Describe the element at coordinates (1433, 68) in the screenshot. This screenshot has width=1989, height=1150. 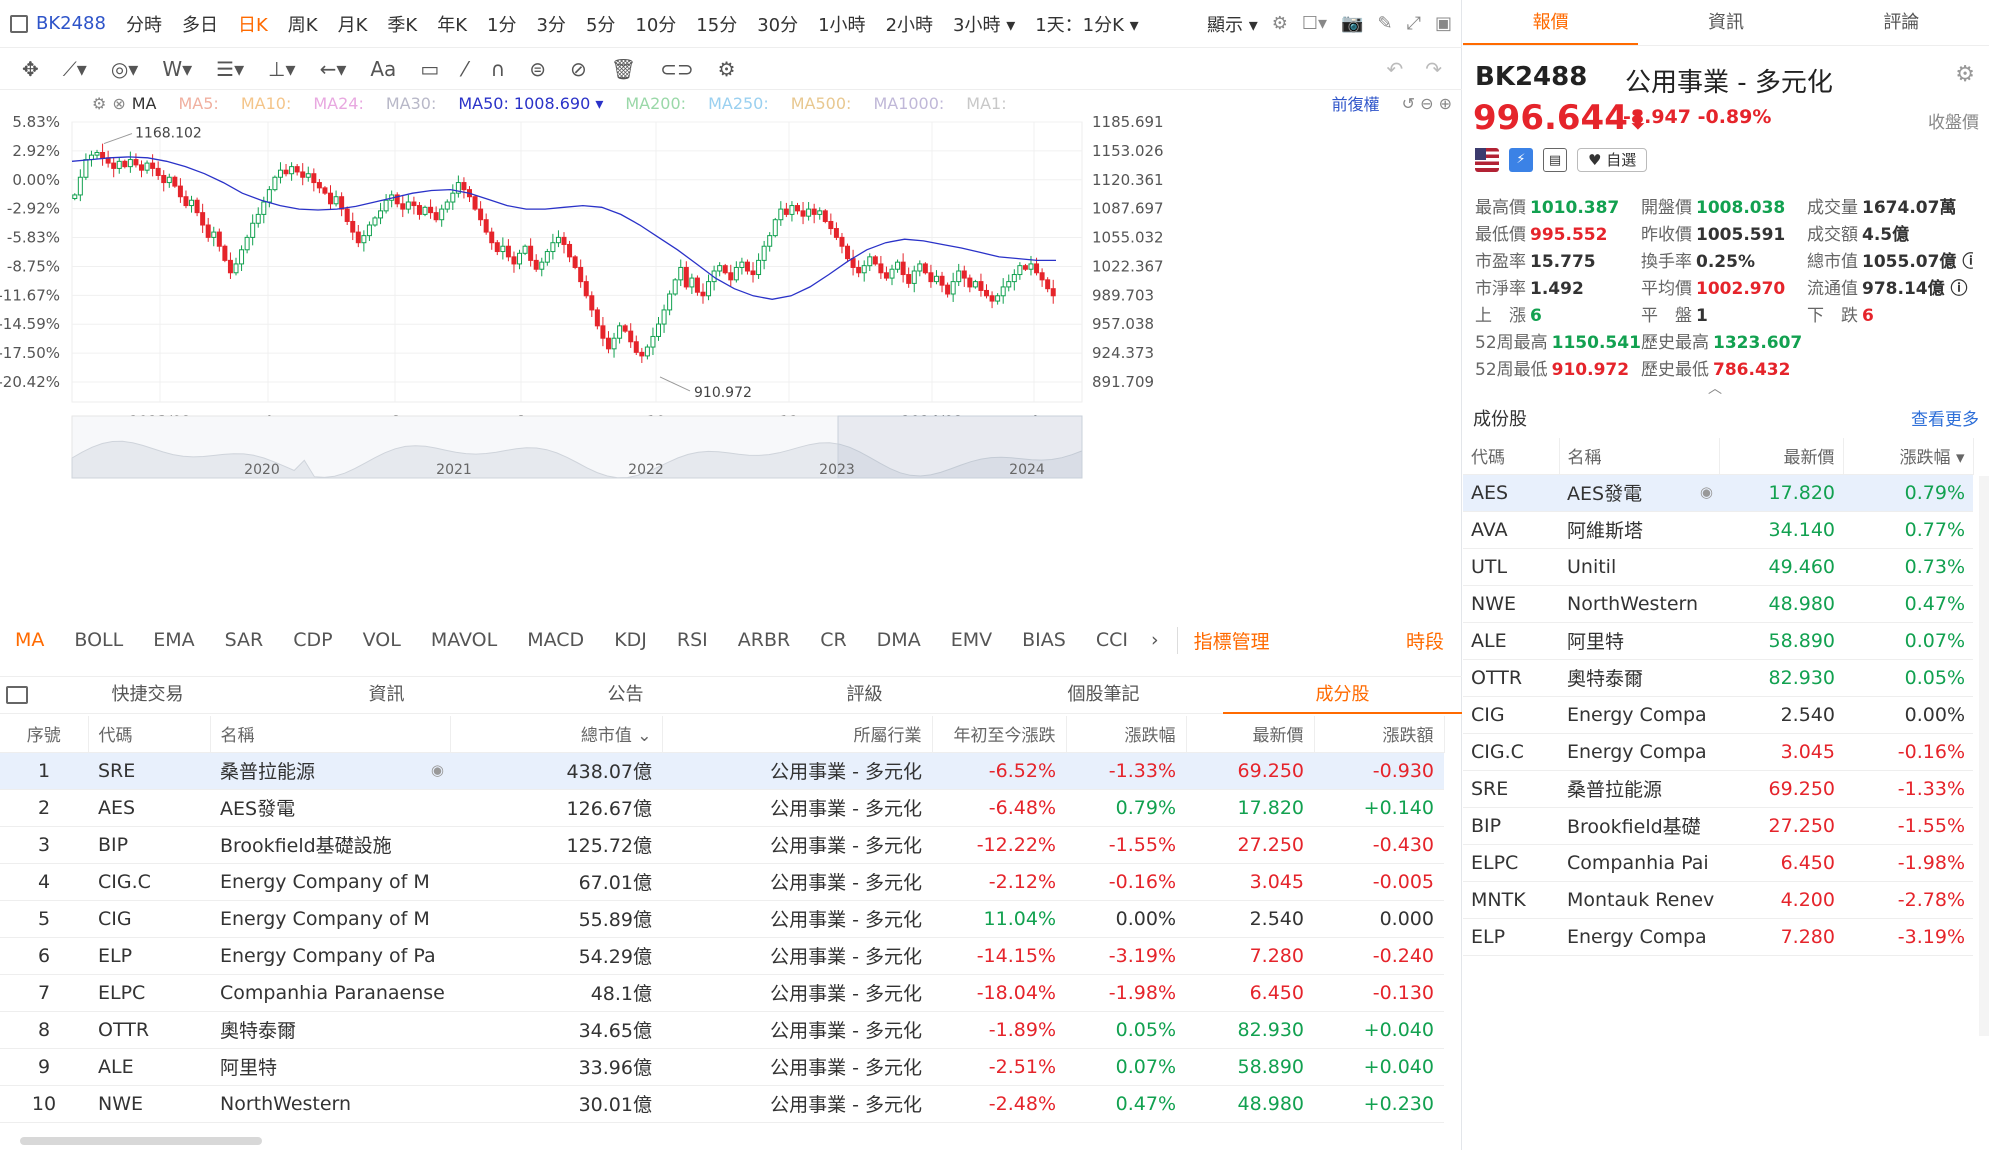
I see `redo-icon: ↷` at that location.